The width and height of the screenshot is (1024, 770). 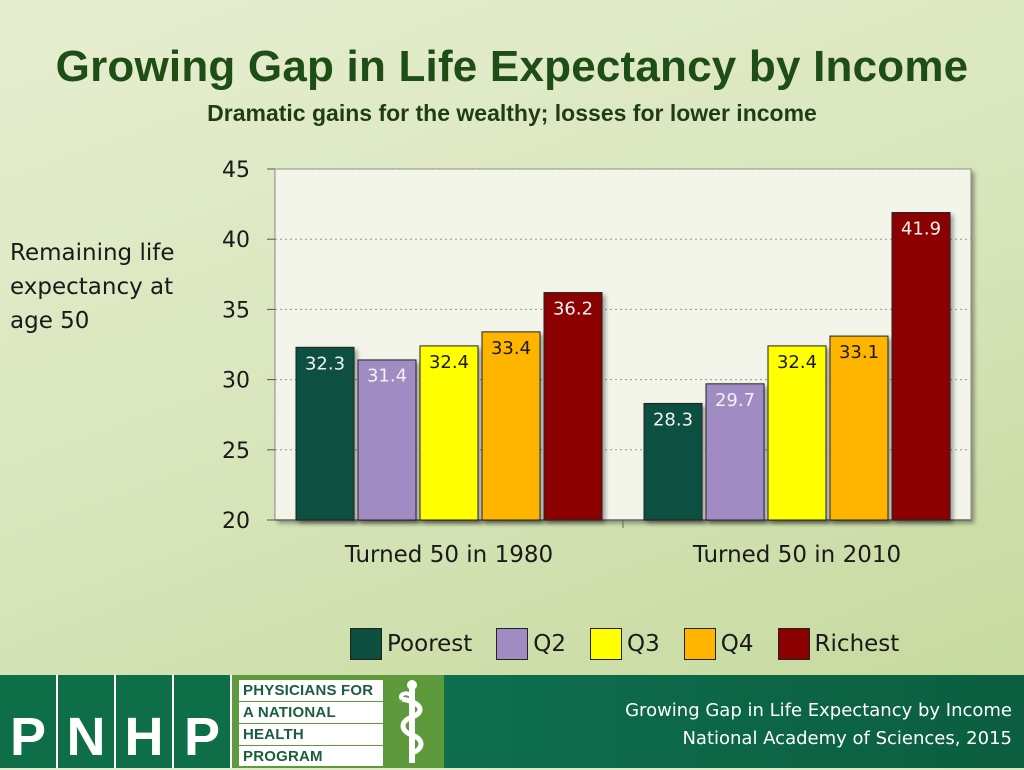 What do you see at coordinates (718, 644) in the screenshot?
I see `legend-item-q4: Q4` at bounding box center [718, 644].